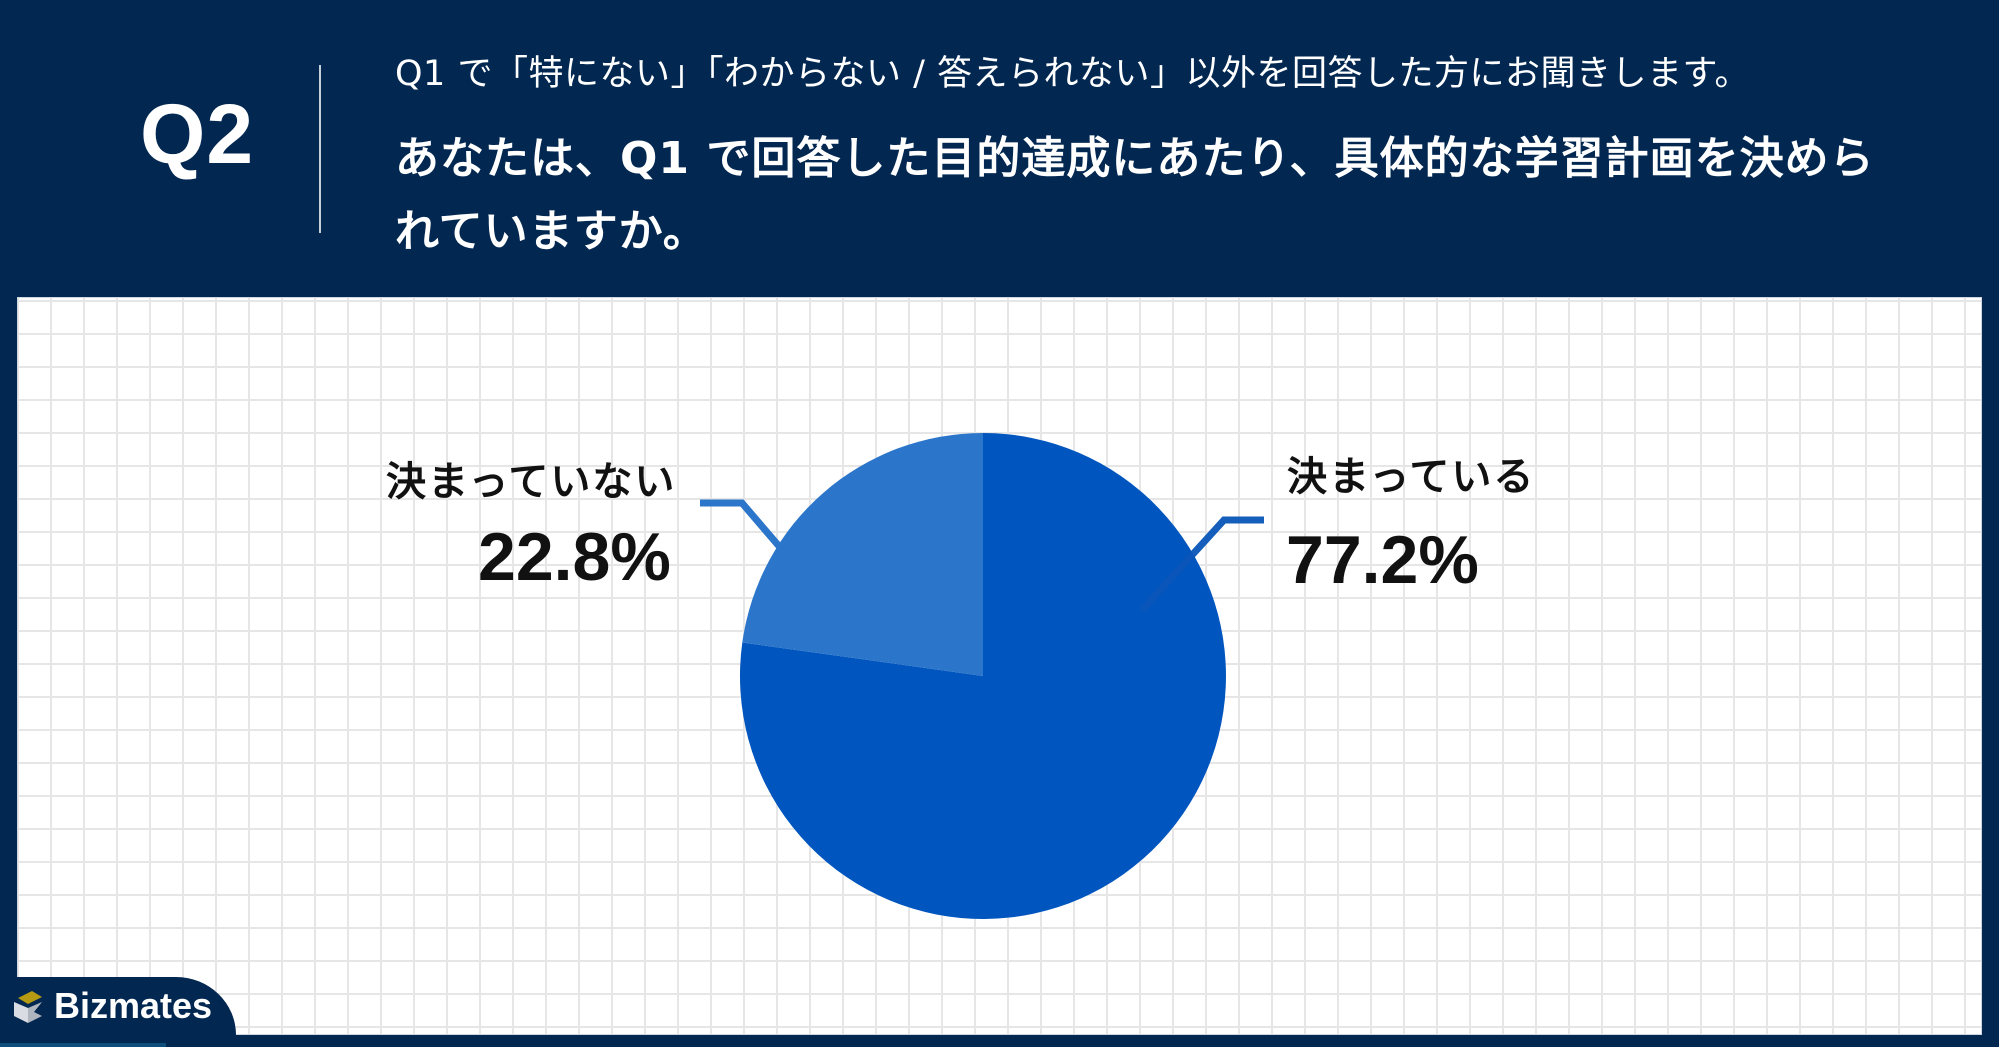 The width and height of the screenshot is (1999, 1047). What do you see at coordinates (743, 527) in the screenshot?
I see `leader-line-not-decided` at bounding box center [743, 527].